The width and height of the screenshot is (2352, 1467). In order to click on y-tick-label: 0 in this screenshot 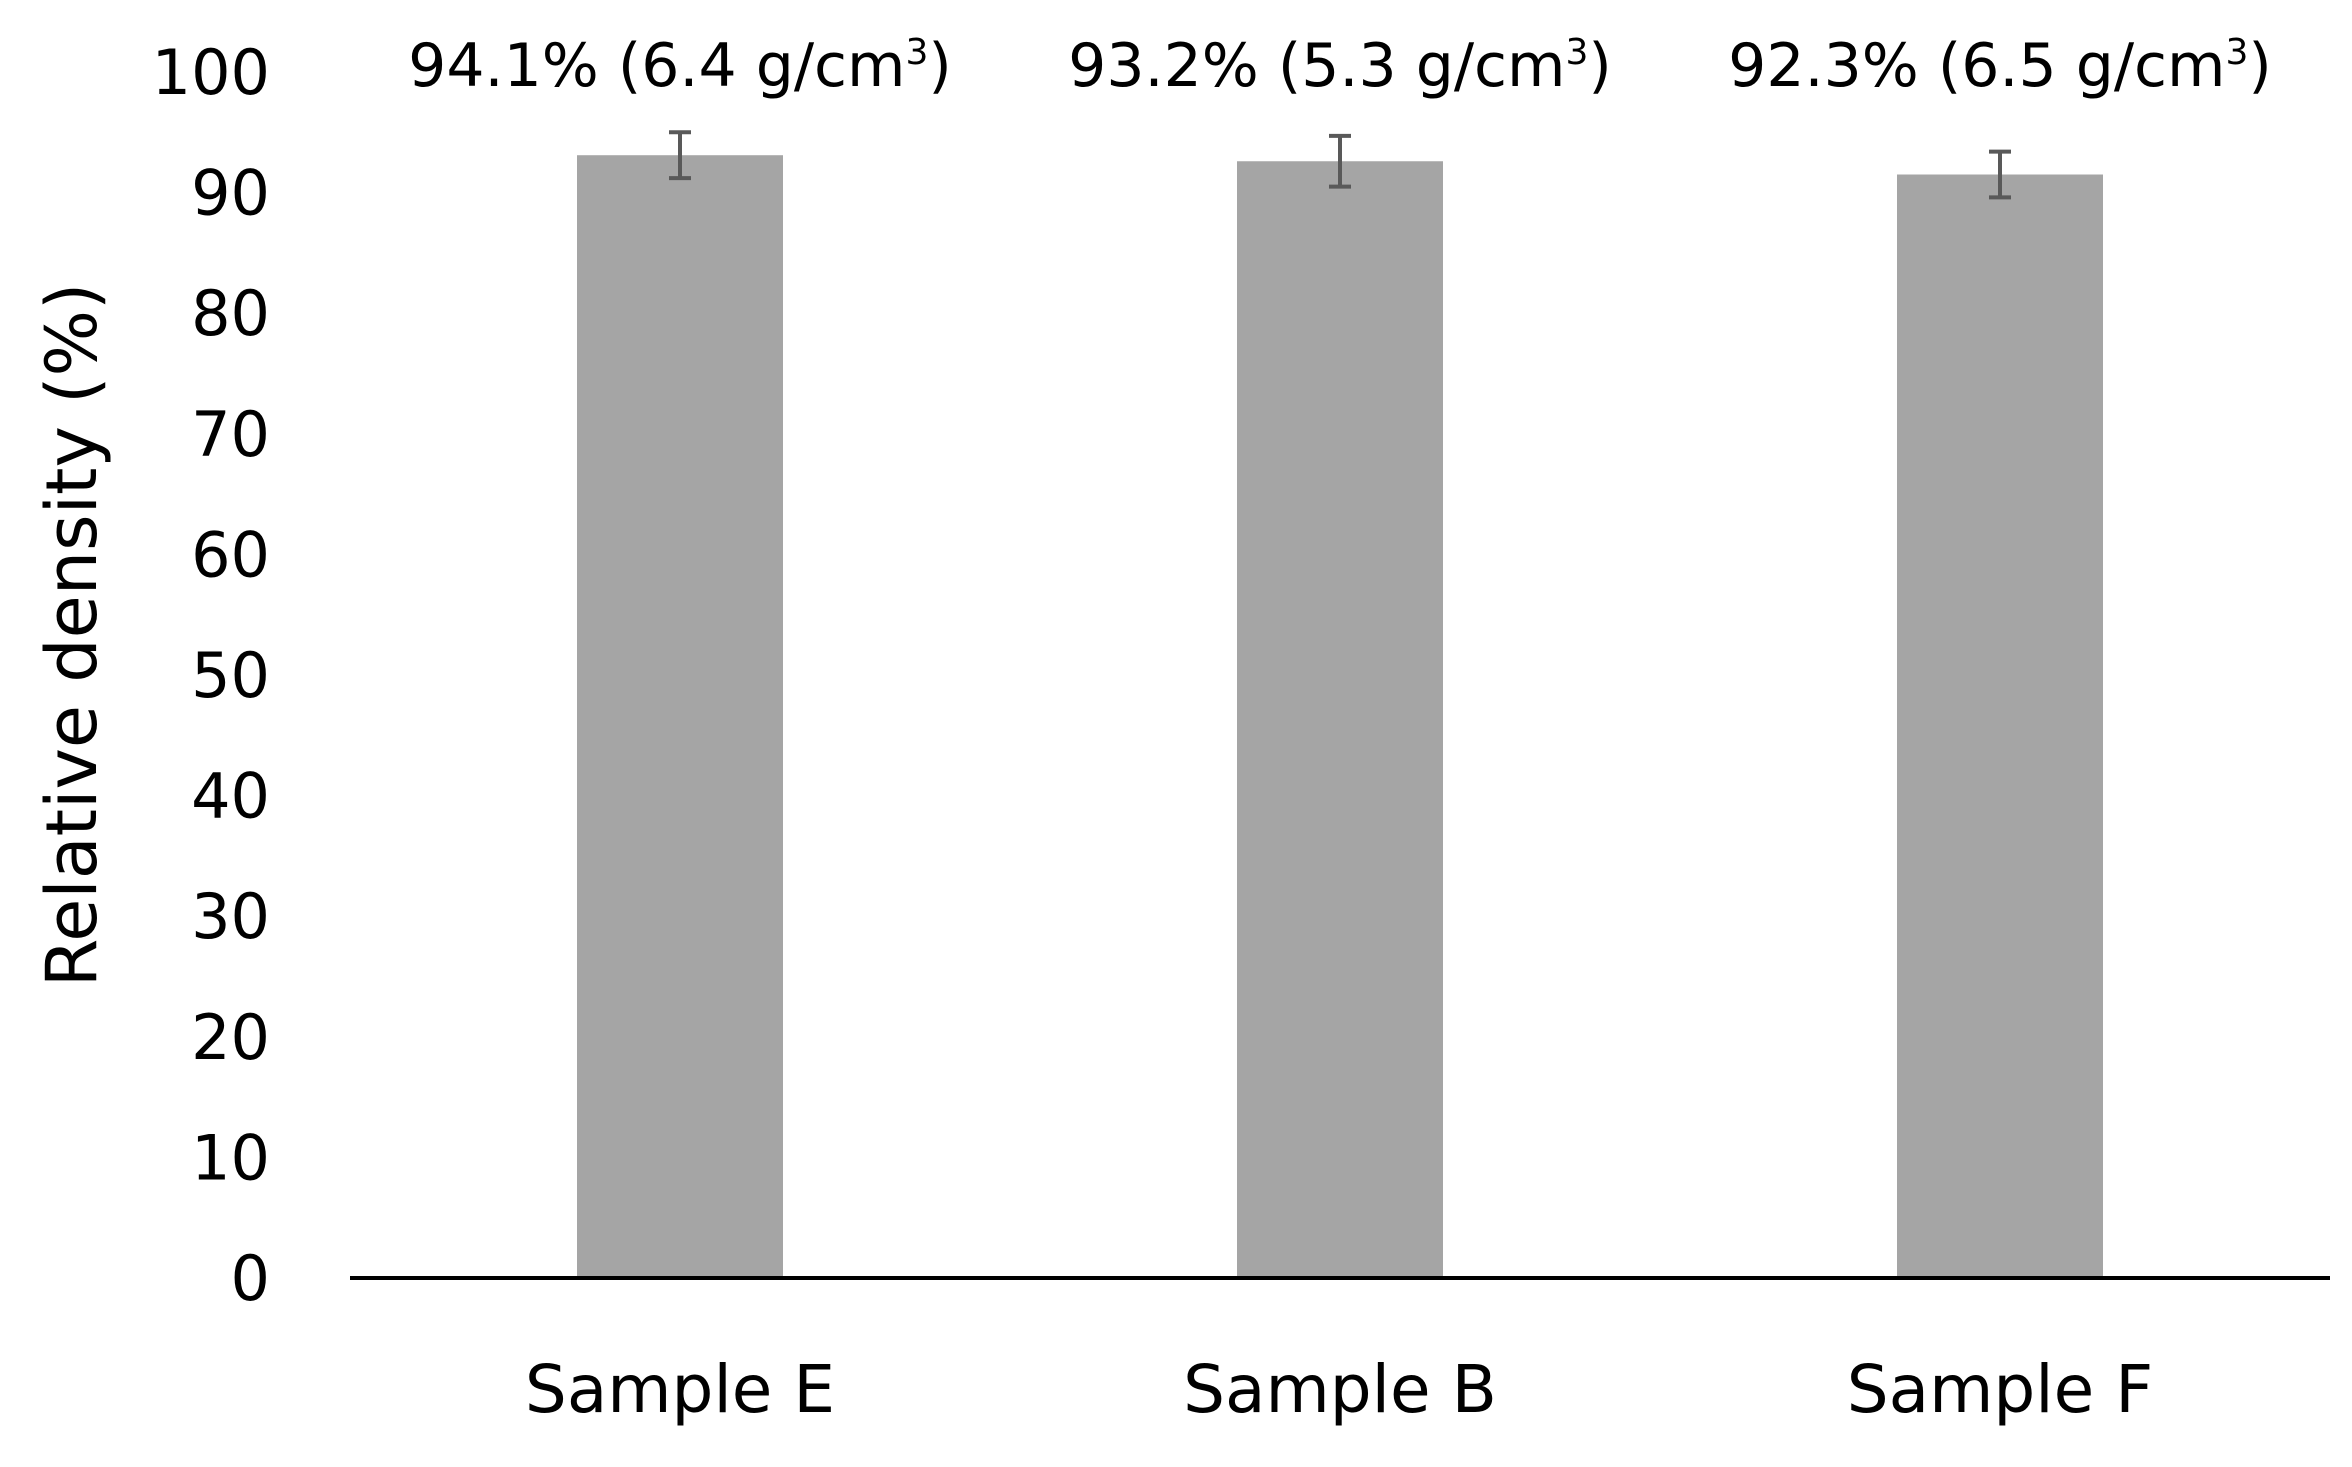, I will do `click(250, 1278)`.